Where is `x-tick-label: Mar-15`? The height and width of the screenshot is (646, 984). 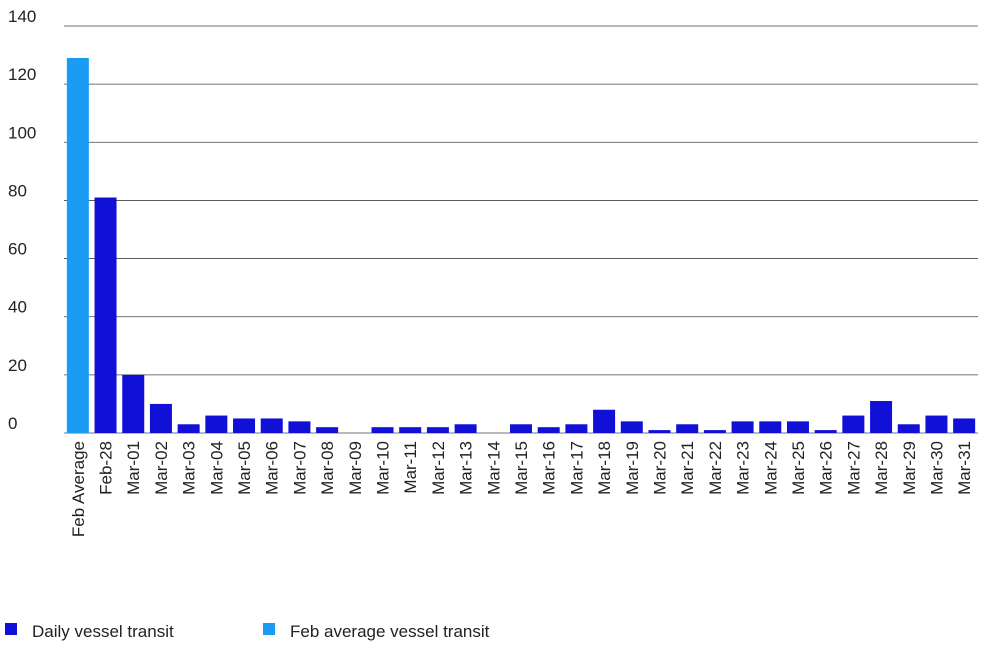 x-tick-label: Mar-15 is located at coordinates (521, 468).